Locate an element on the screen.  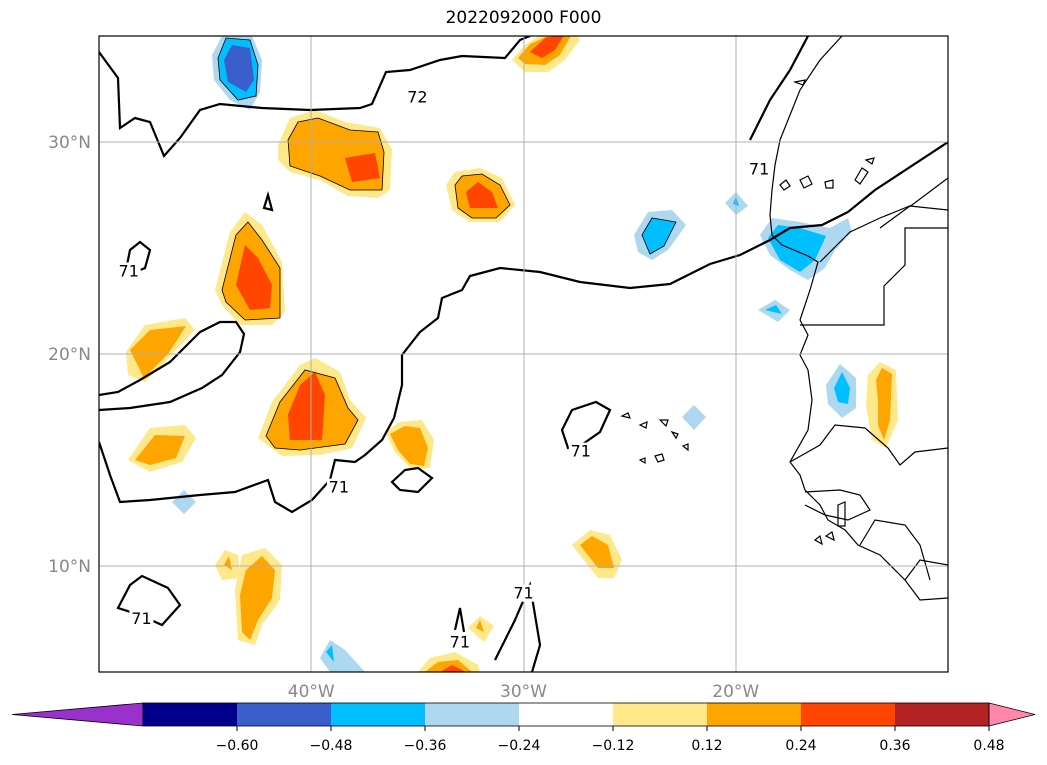
africa-coastline is located at coordinates (858, 318).